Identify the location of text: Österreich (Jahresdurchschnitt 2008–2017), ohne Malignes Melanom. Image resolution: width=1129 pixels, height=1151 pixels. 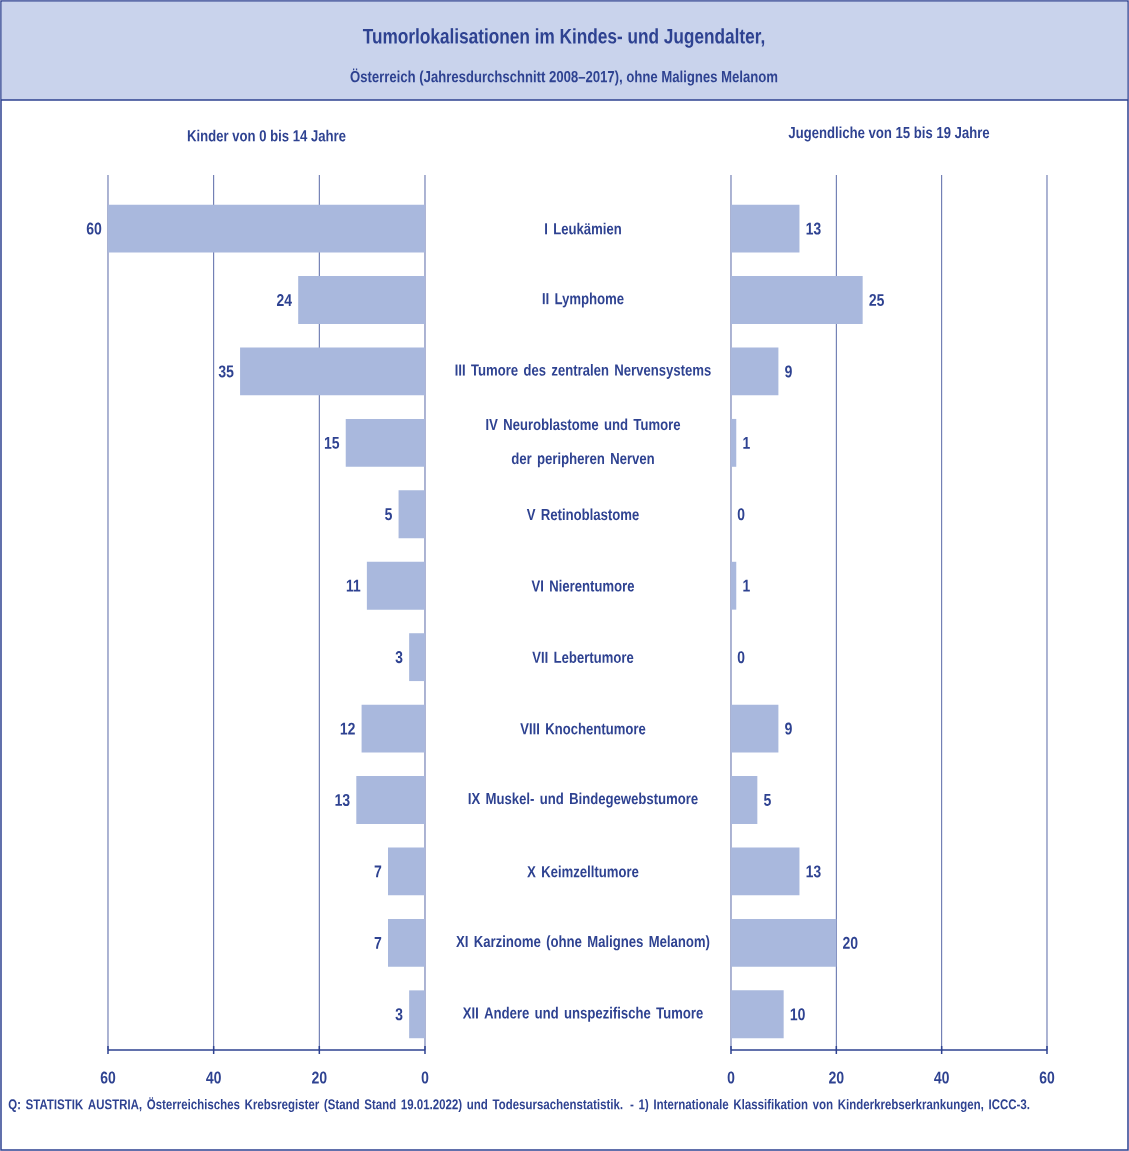
(564, 77).